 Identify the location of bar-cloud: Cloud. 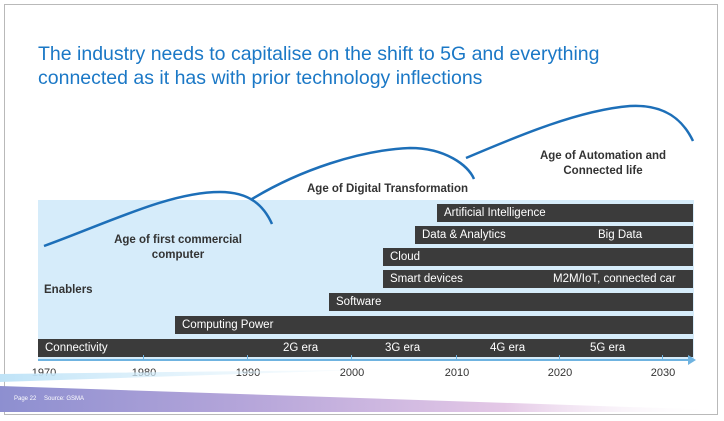
(538, 257).